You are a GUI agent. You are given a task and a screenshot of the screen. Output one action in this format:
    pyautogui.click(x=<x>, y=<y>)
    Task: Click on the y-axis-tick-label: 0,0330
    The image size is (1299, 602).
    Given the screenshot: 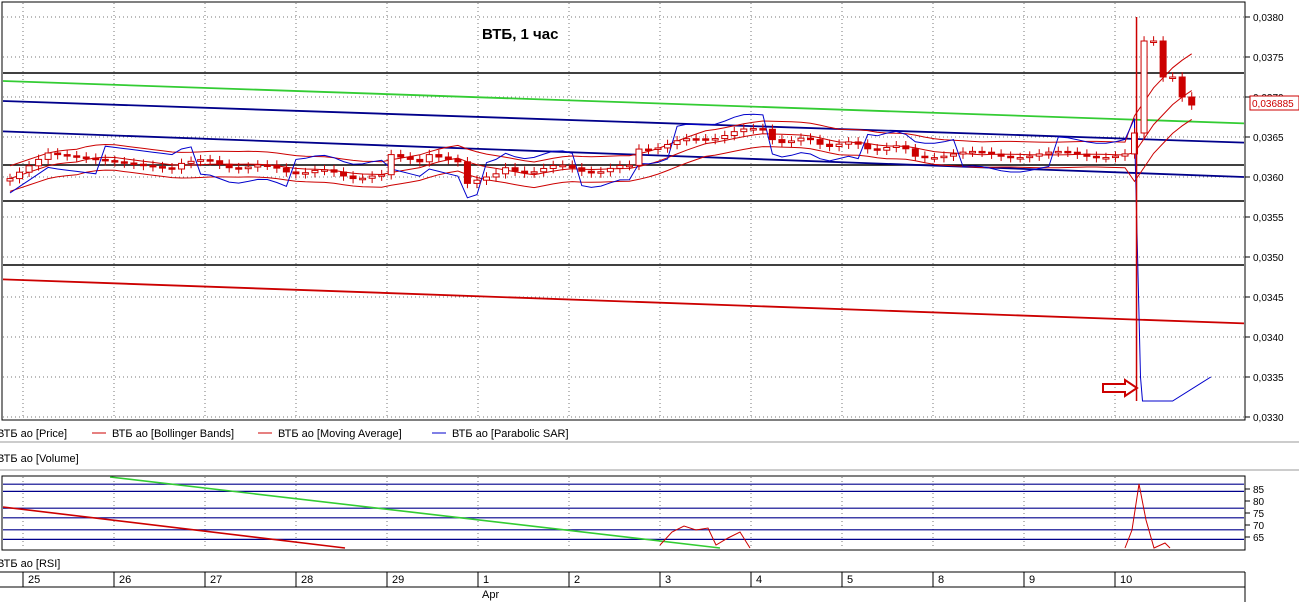 What is the action you would take?
    pyautogui.click(x=1268, y=418)
    